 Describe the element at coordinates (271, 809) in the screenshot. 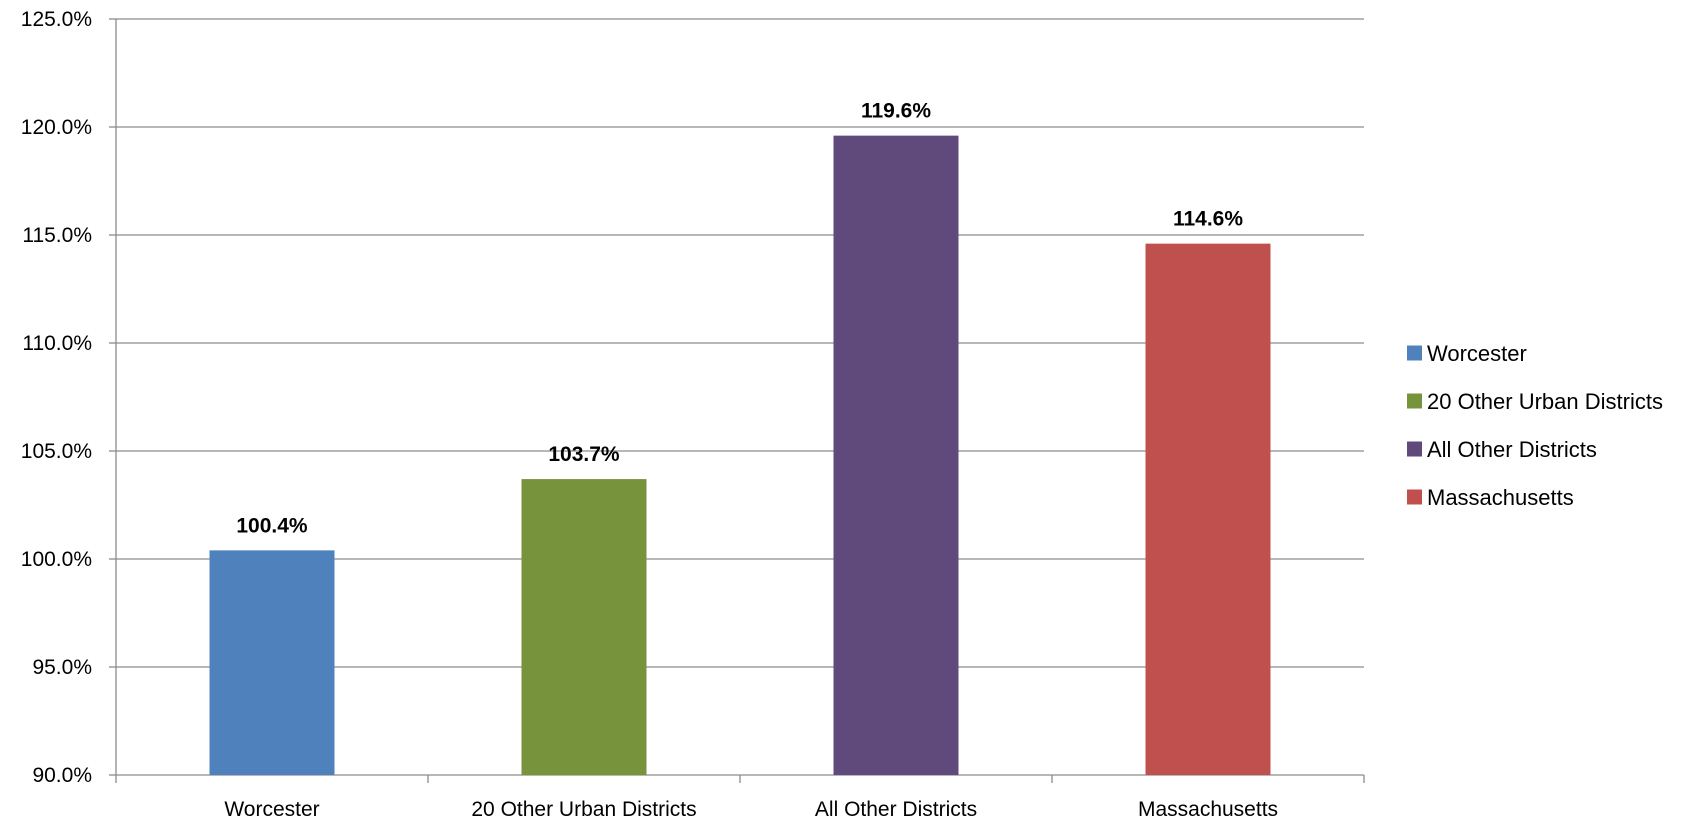

I see `x-tick-label: Worcester` at that location.